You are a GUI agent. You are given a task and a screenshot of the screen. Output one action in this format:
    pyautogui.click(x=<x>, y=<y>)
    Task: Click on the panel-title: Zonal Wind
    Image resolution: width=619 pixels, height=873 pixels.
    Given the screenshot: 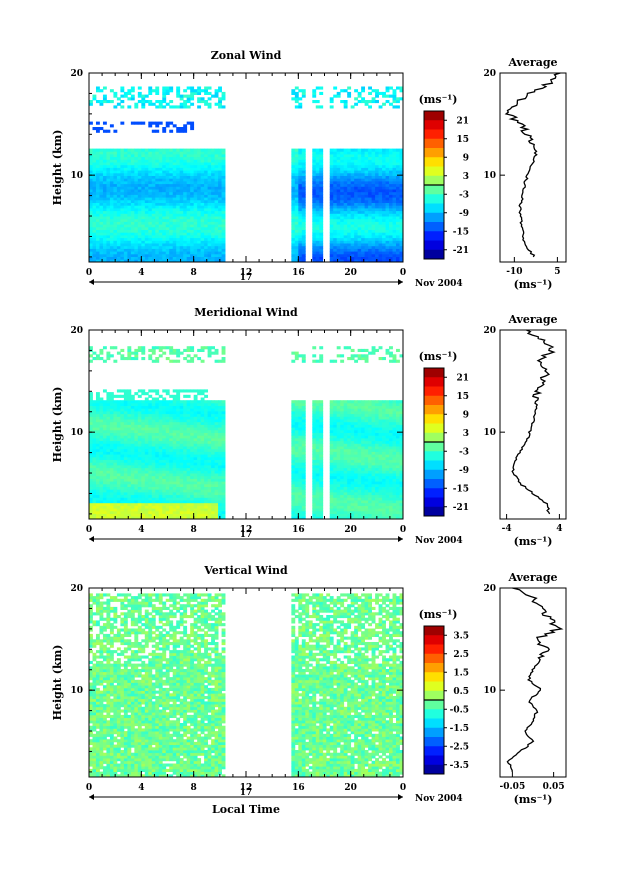 What is the action you would take?
    pyautogui.click(x=246, y=55)
    